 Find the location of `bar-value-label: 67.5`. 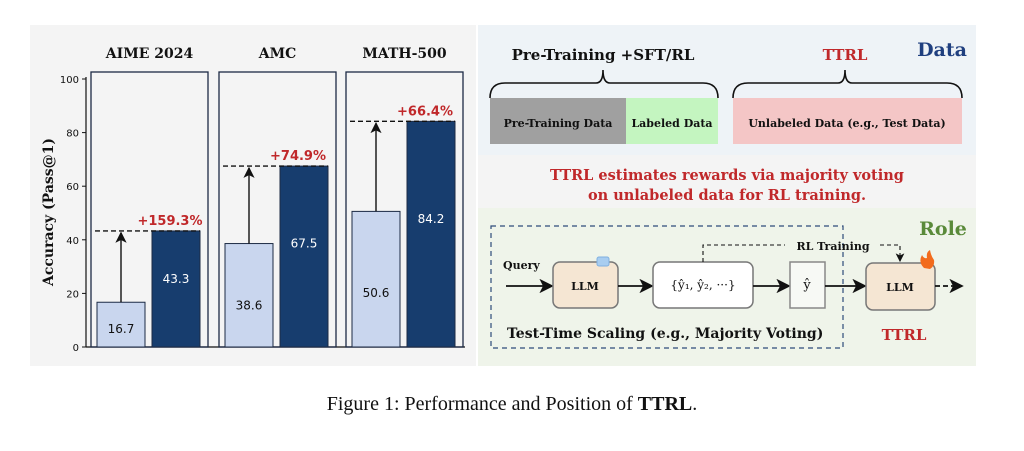

bar-value-label: 67.5 is located at coordinates (304, 244).